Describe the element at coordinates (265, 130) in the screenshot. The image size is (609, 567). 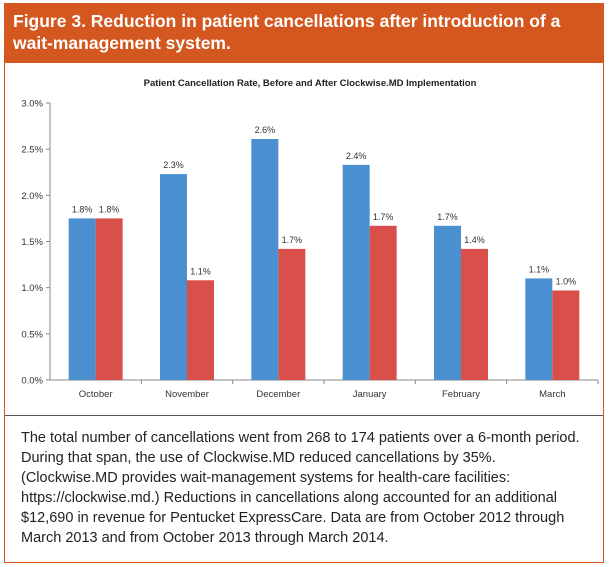
I see `data-label: 2.6%` at that location.